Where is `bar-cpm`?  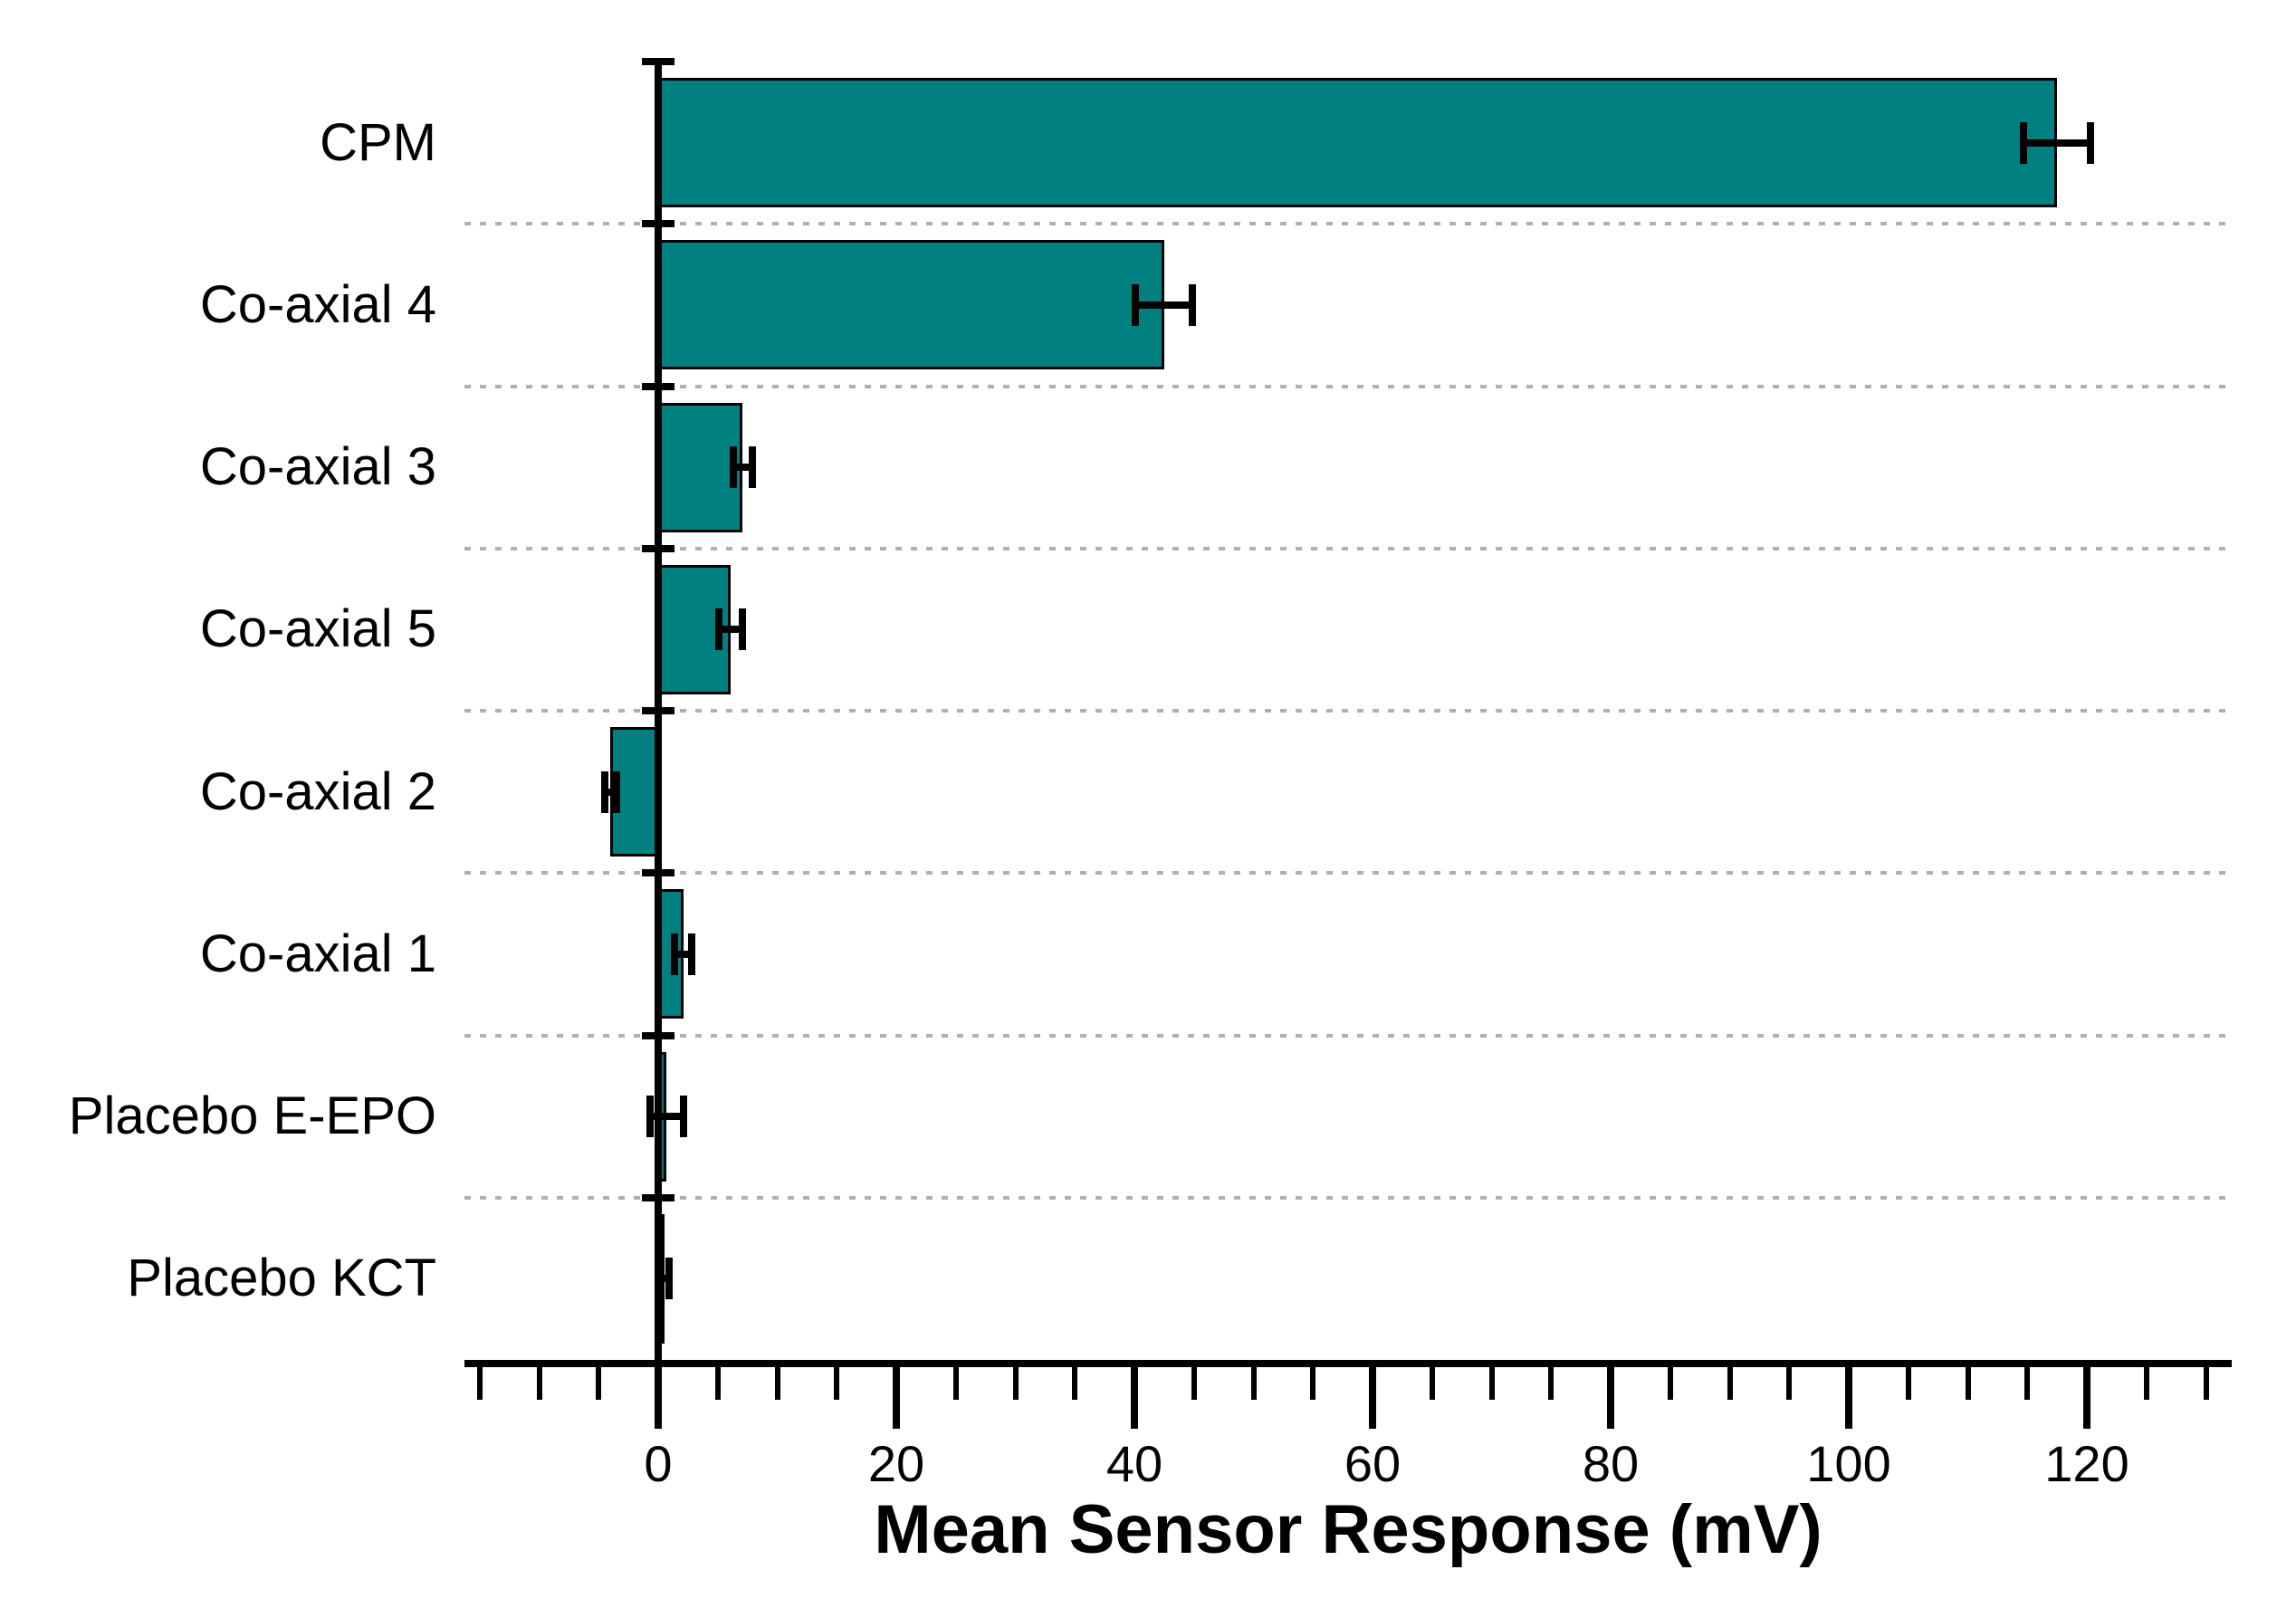 bar-cpm is located at coordinates (1358, 143).